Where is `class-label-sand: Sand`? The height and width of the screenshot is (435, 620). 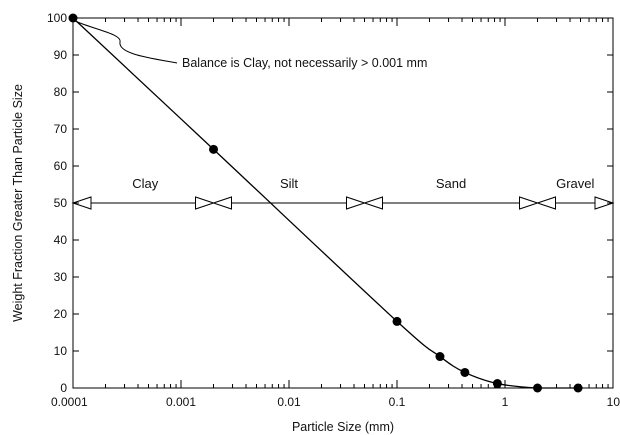 class-label-sand: Sand is located at coordinates (451, 183).